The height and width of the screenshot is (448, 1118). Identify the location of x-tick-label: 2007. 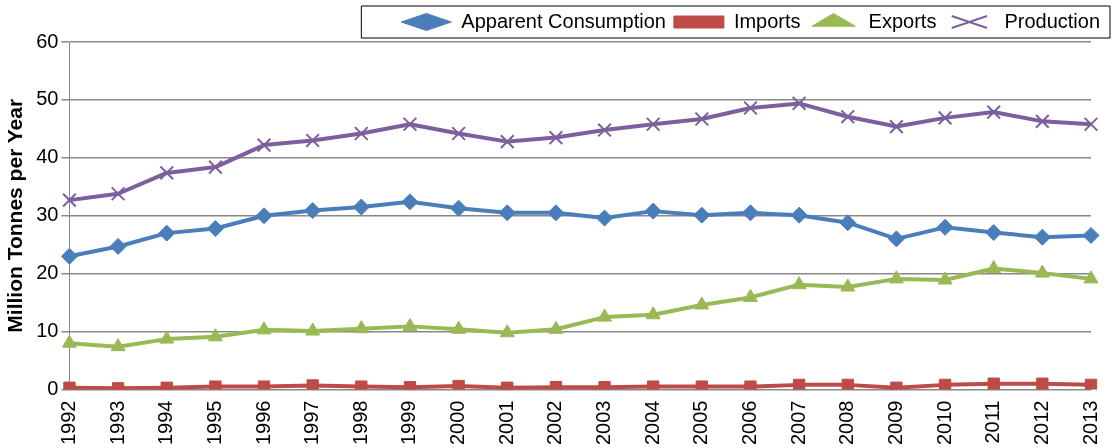
(797, 423).